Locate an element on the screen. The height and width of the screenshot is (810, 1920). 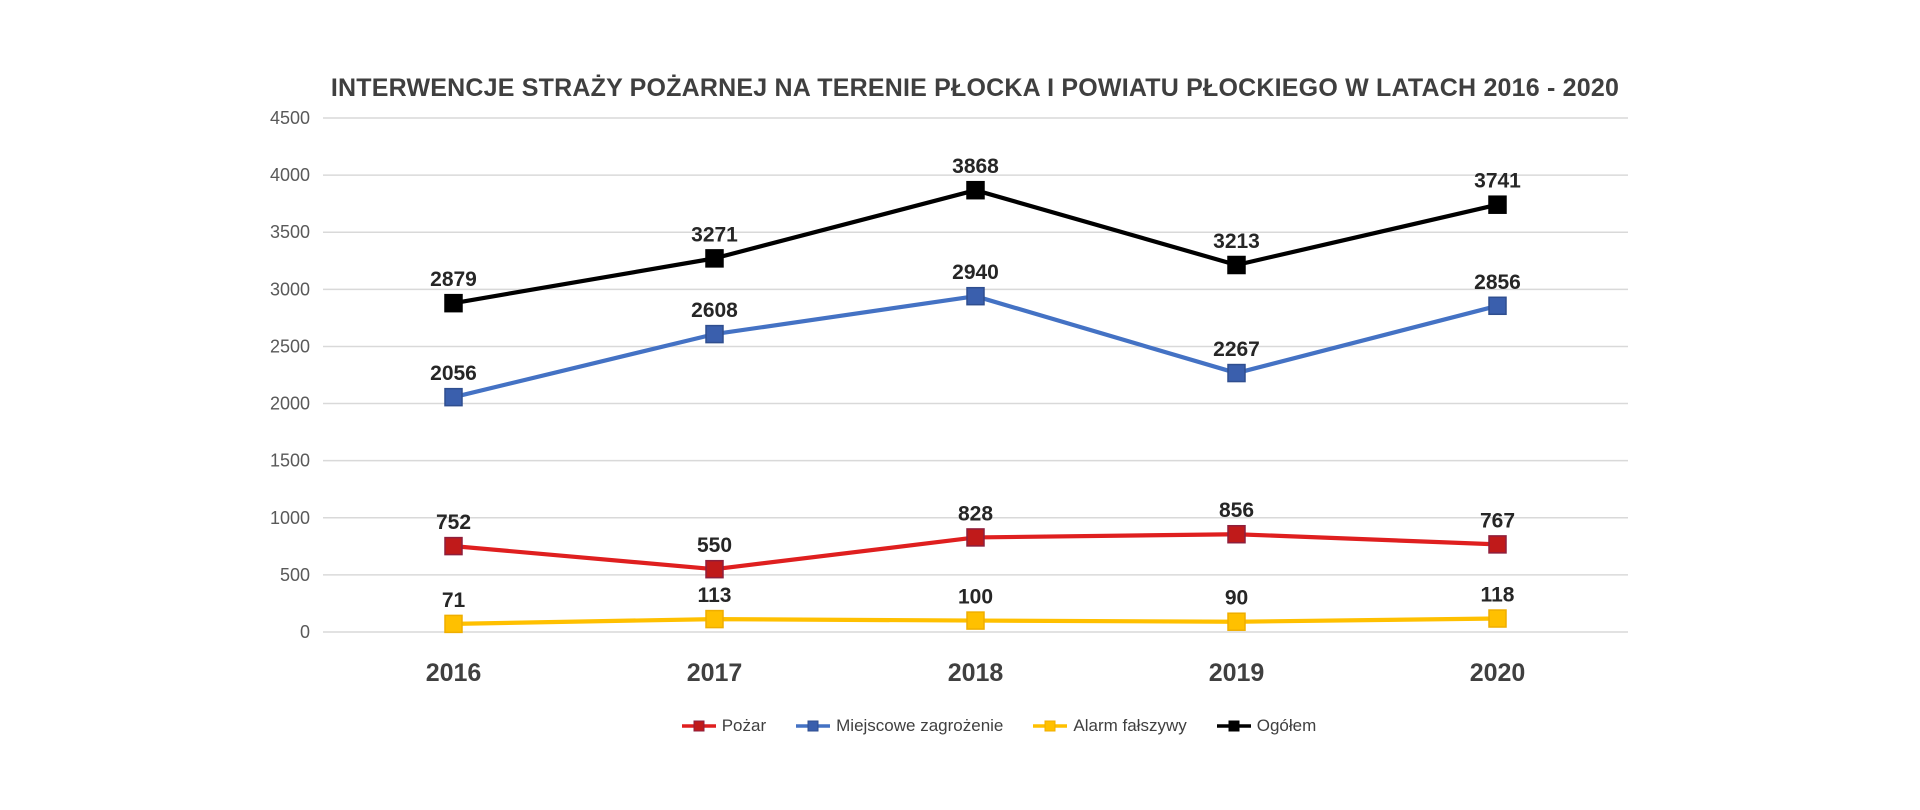
x-axis-label-2018: 2018 is located at coordinates (976, 673).